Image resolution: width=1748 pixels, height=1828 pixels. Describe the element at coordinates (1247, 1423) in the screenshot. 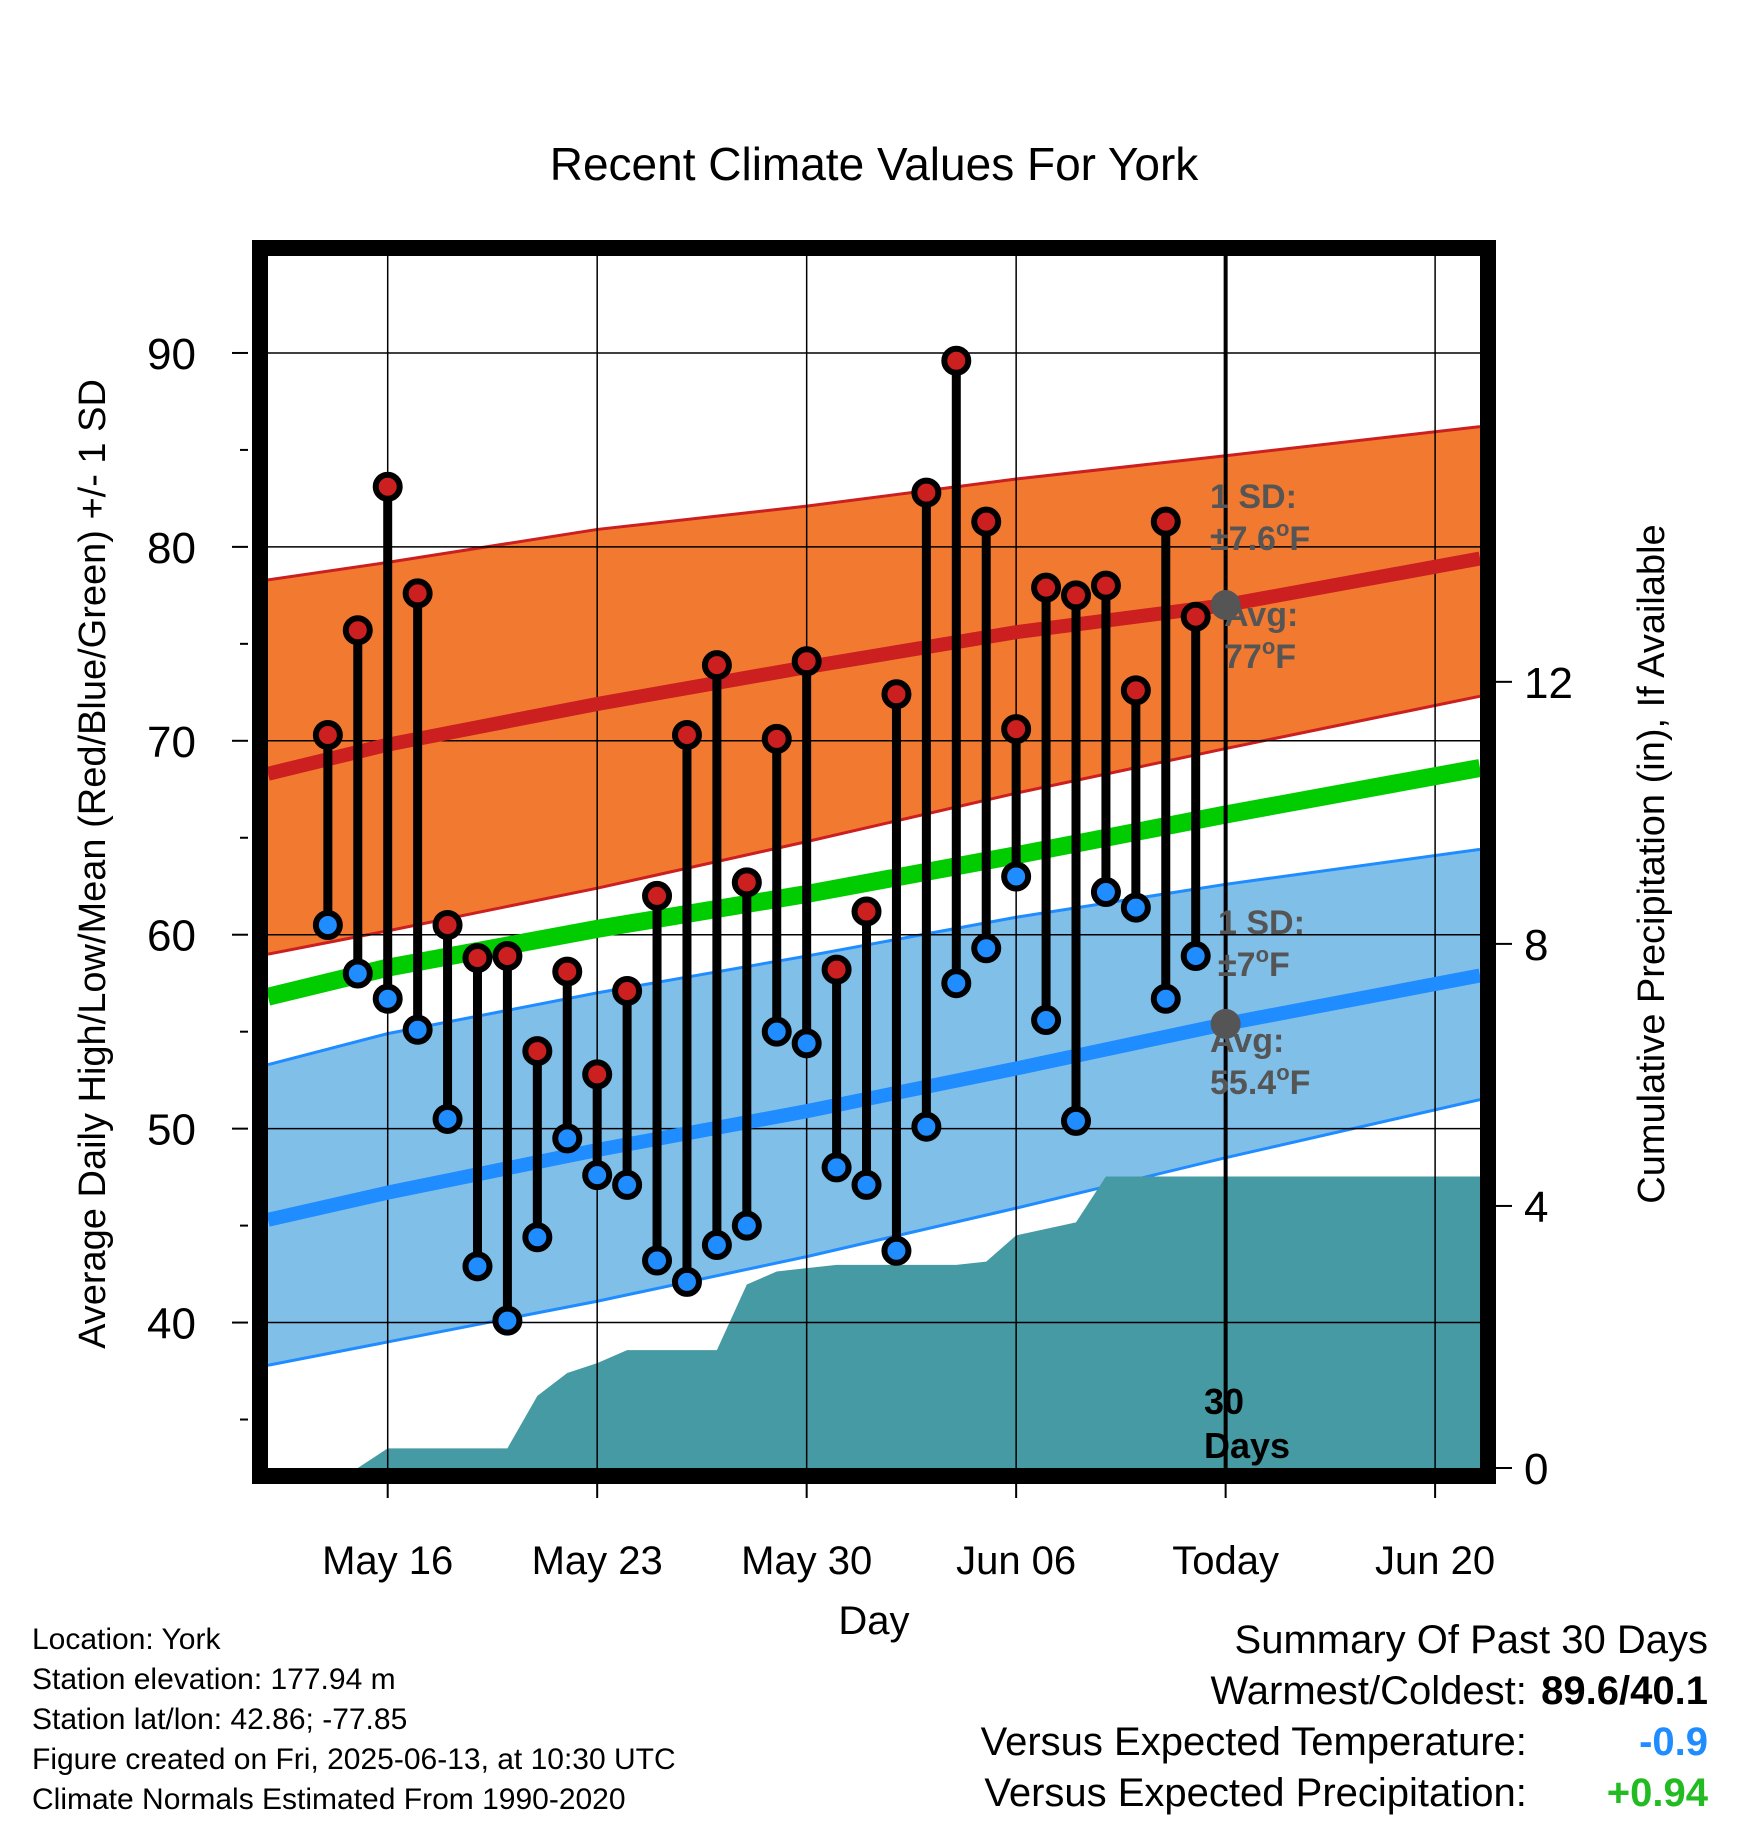

I see `today-period-label: 30 Days` at that location.